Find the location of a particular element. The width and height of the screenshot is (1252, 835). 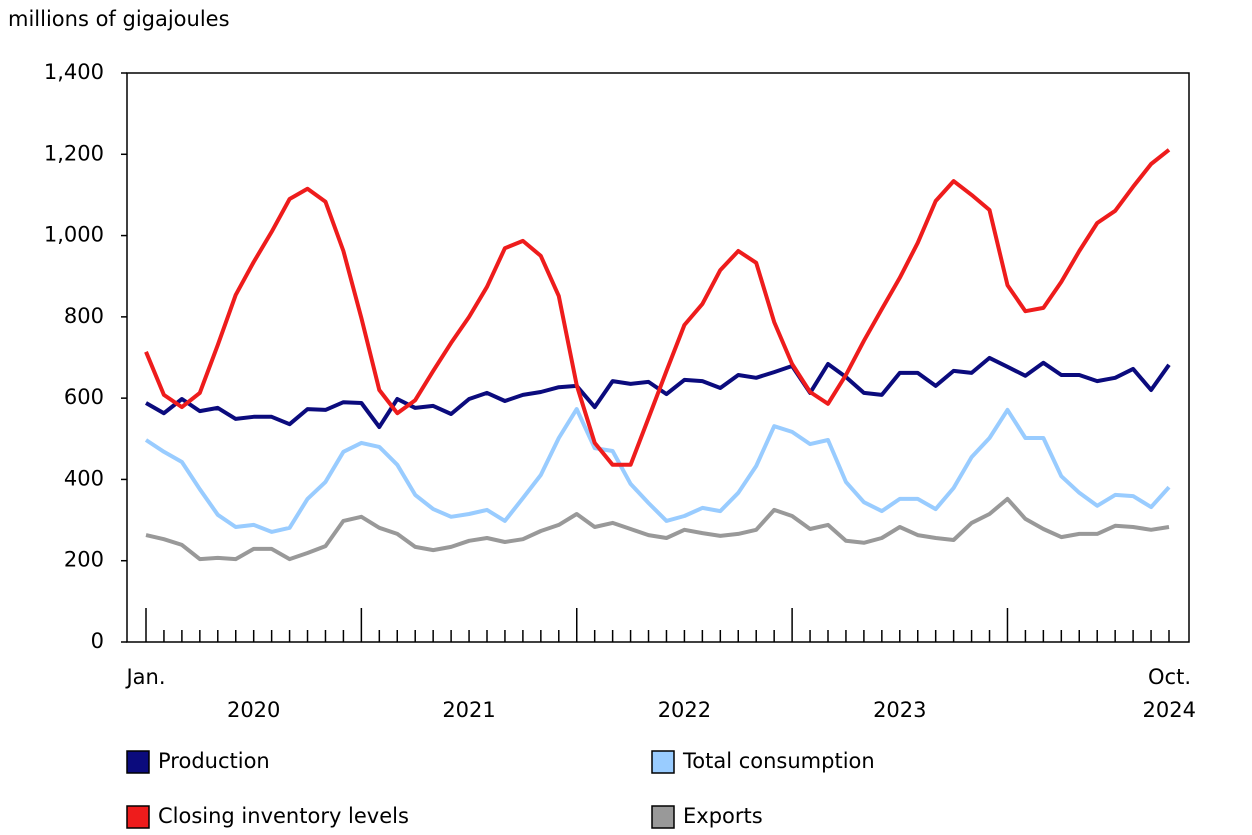

y-tick-label: 600 is located at coordinates (84, 397).